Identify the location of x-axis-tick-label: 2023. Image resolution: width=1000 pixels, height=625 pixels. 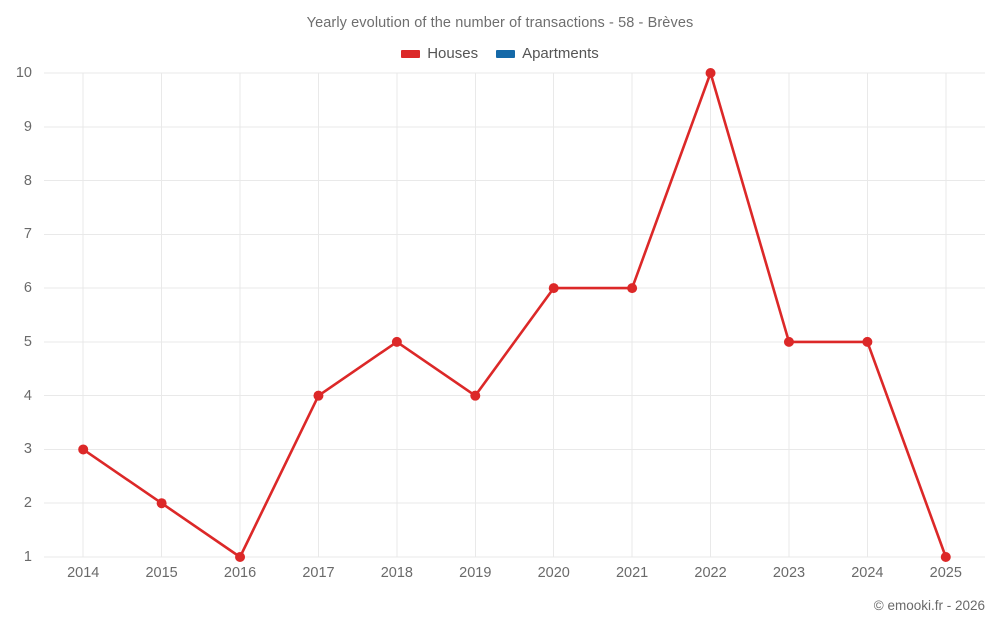
(789, 573).